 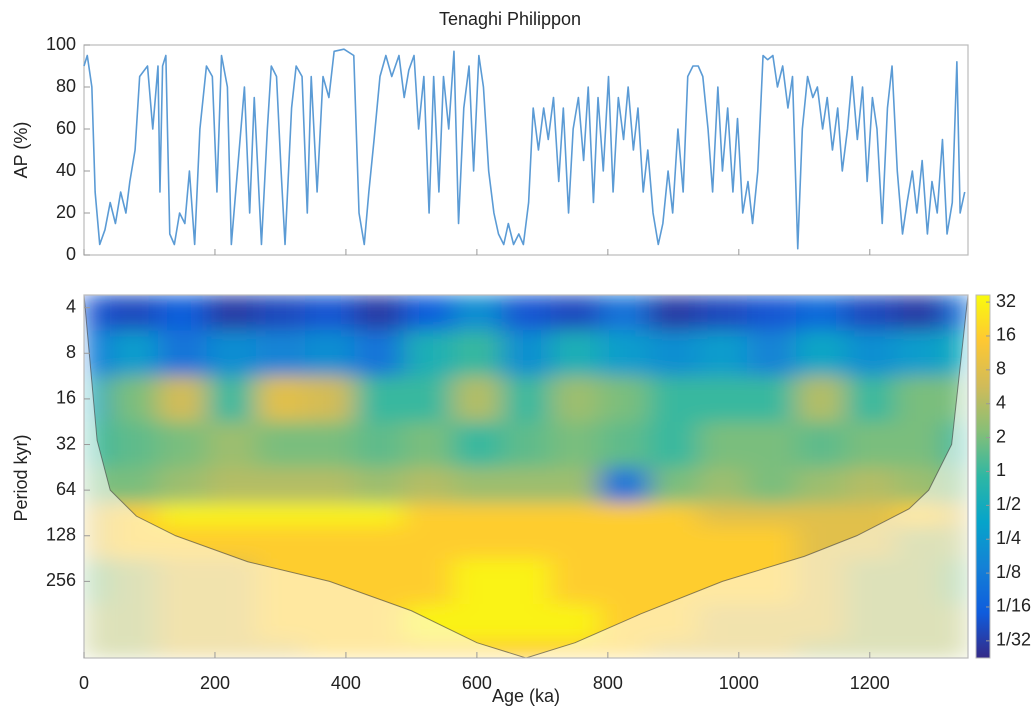 What do you see at coordinates (983, 476) in the screenshot?
I see `colorbar` at bounding box center [983, 476].